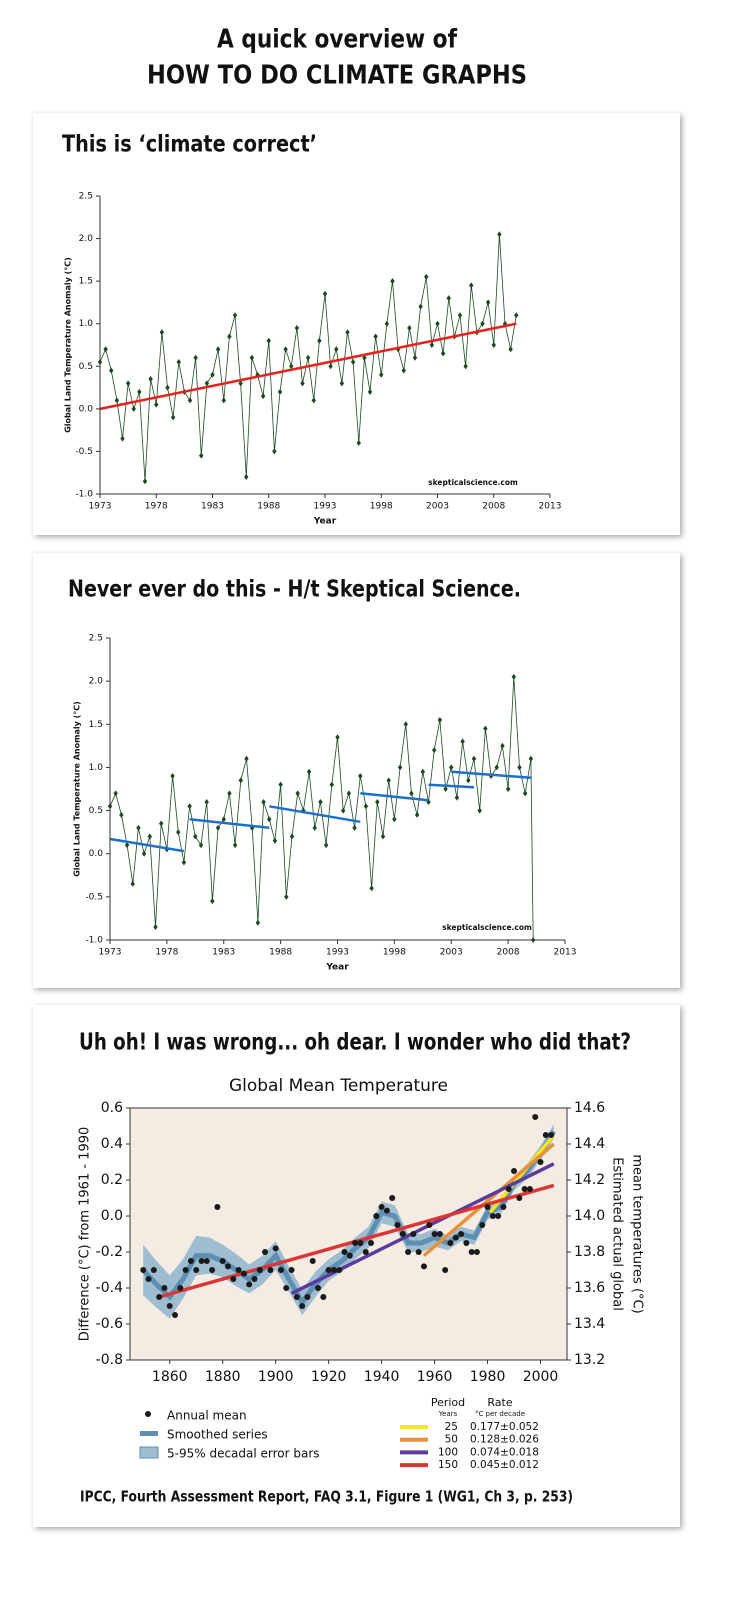 This screenshot has height=1621, width=741. Describe the element at coordinates (589, 1360) in the screenshot. I see `y2-tick-label: 13.2` at that location.